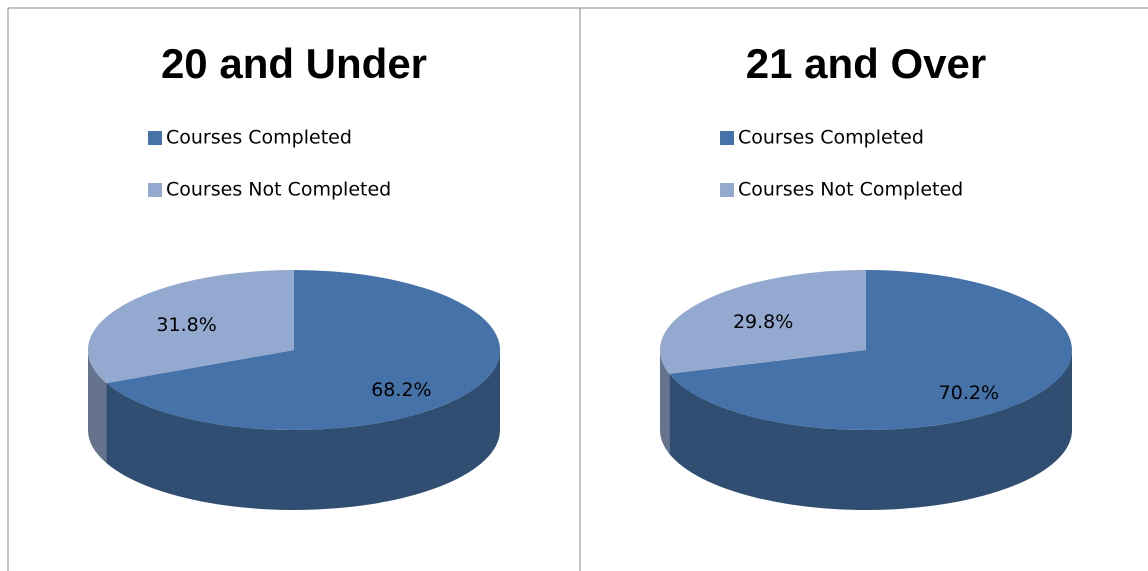 This screenshot has width=1148, height=571. I want to click on value-label: 29.8%, so click(763, 322).